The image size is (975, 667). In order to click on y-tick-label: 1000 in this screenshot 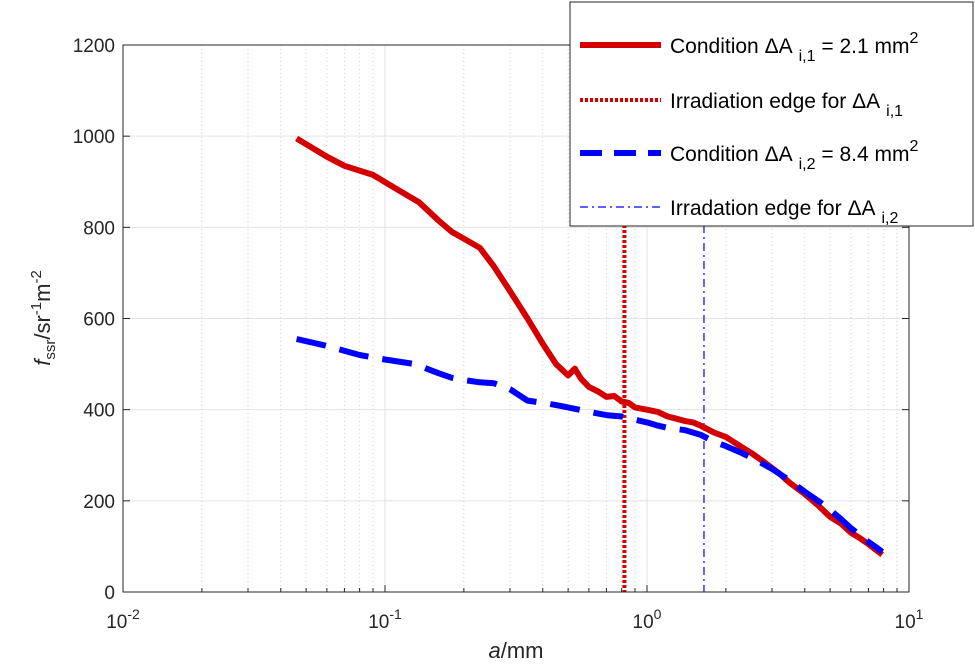, I will do `click(94, 137)`.